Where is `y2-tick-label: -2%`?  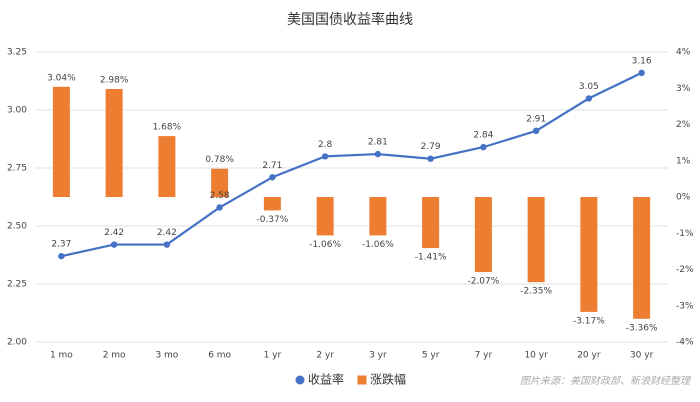 y2-tick-label: -2% is located at coordinates (685, 270).